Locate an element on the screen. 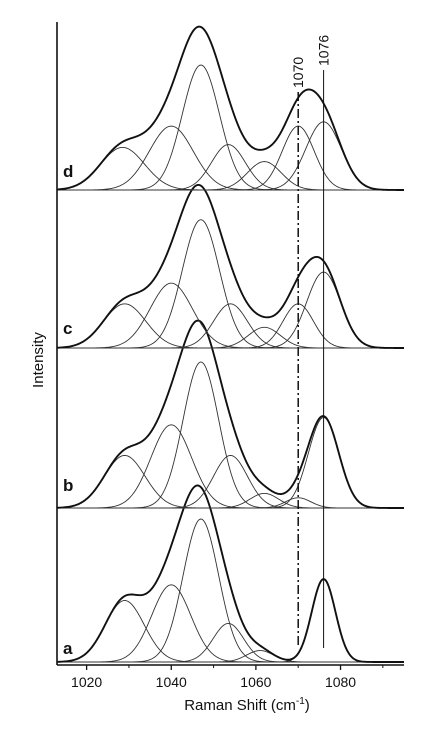 The width and height of the screenshot is (438, 729). x-tick-label-1080: 1080 is located at coordinates (340, 682).